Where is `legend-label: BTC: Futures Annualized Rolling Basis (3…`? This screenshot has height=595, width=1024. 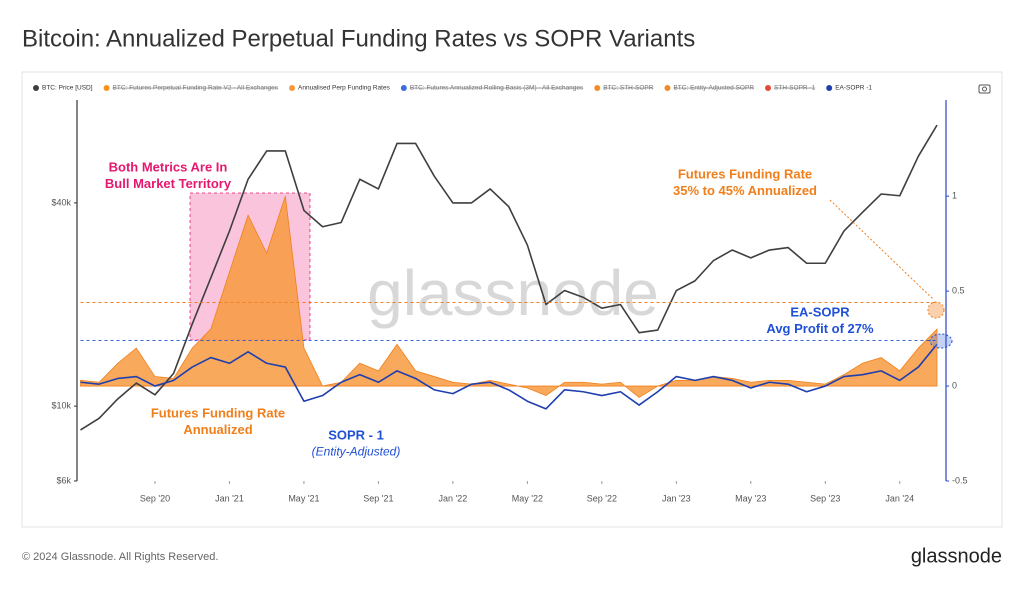
legend-label: BTC: Futures Annualized Rolling Basis (3… is located at coordinates (497, 88).